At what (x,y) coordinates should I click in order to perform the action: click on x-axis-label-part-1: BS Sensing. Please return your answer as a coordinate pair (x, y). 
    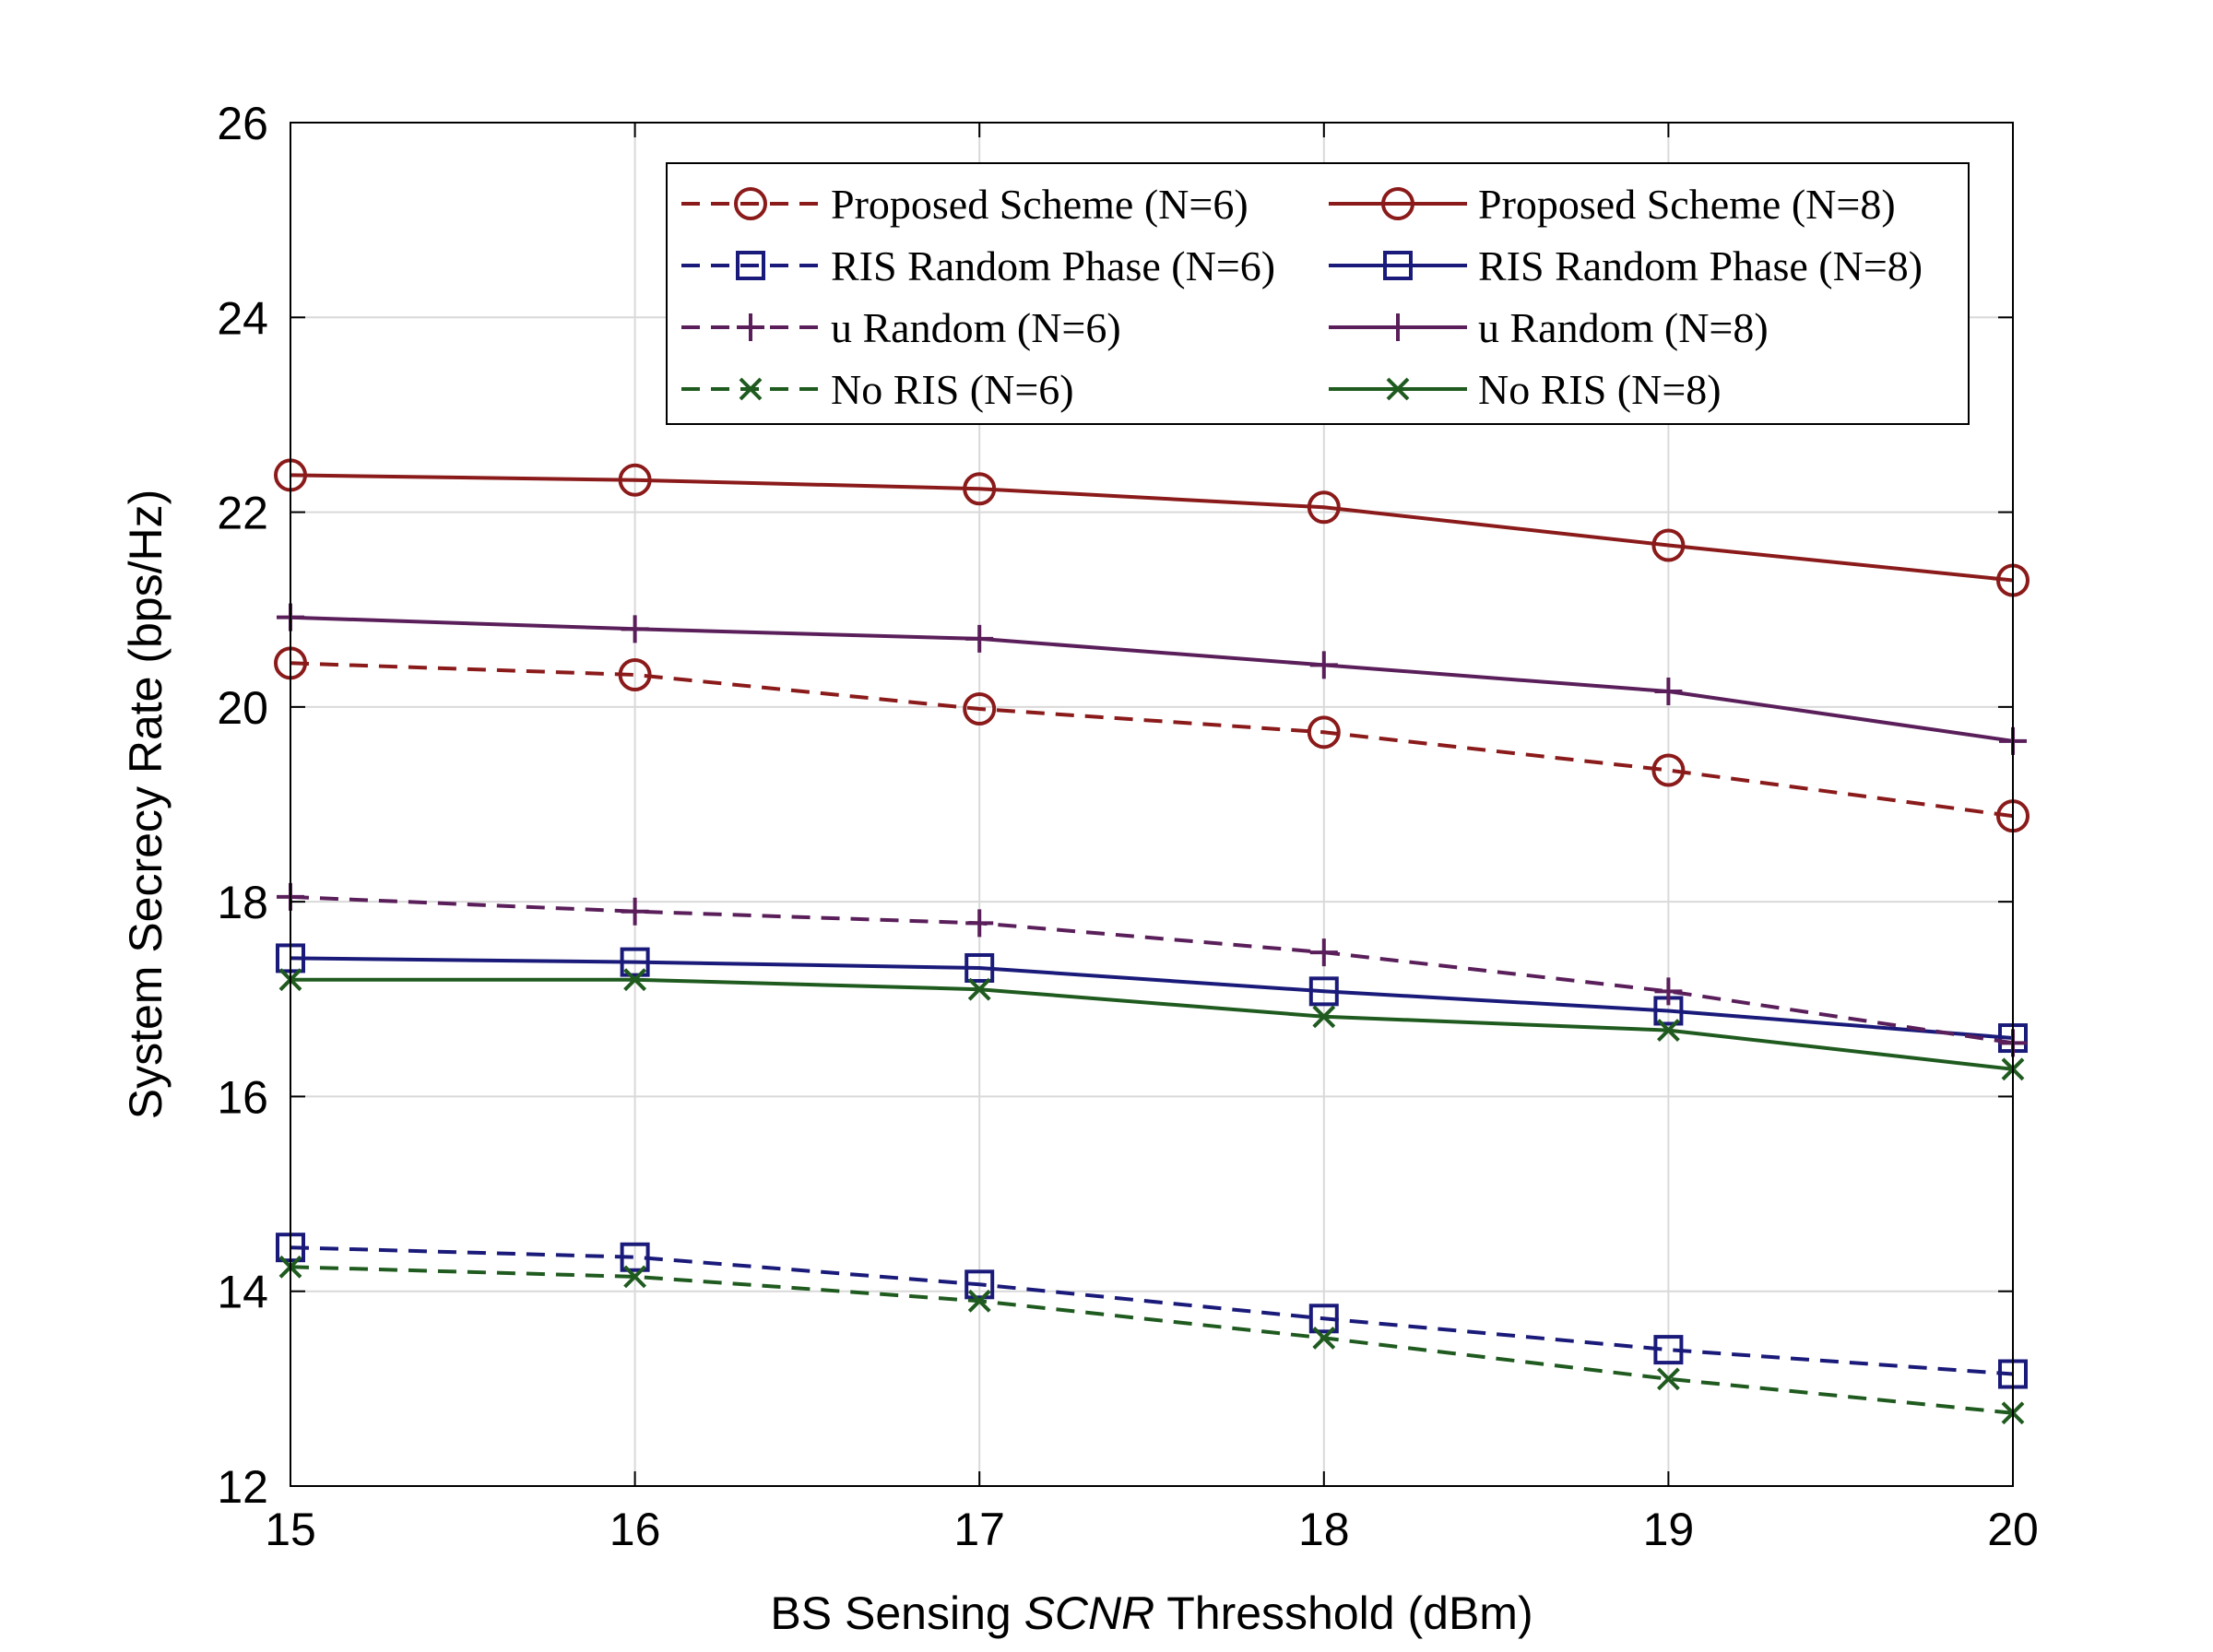
    Looking at the image, I should click on (897, 1613).